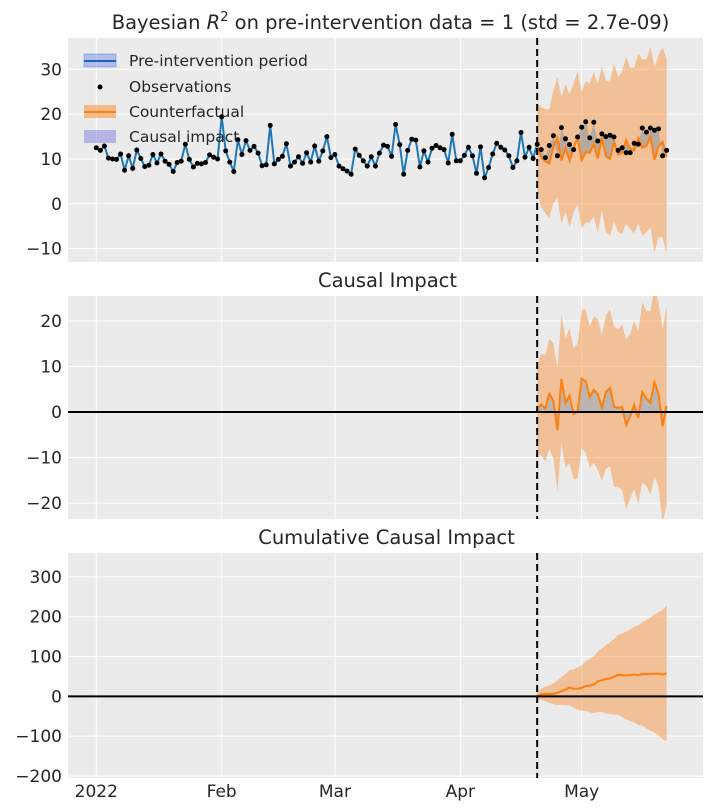  Describe the element at coordinates (184, 137) in the screenshot. I see `legend-label-causal-impact: Causal impact` at that location.